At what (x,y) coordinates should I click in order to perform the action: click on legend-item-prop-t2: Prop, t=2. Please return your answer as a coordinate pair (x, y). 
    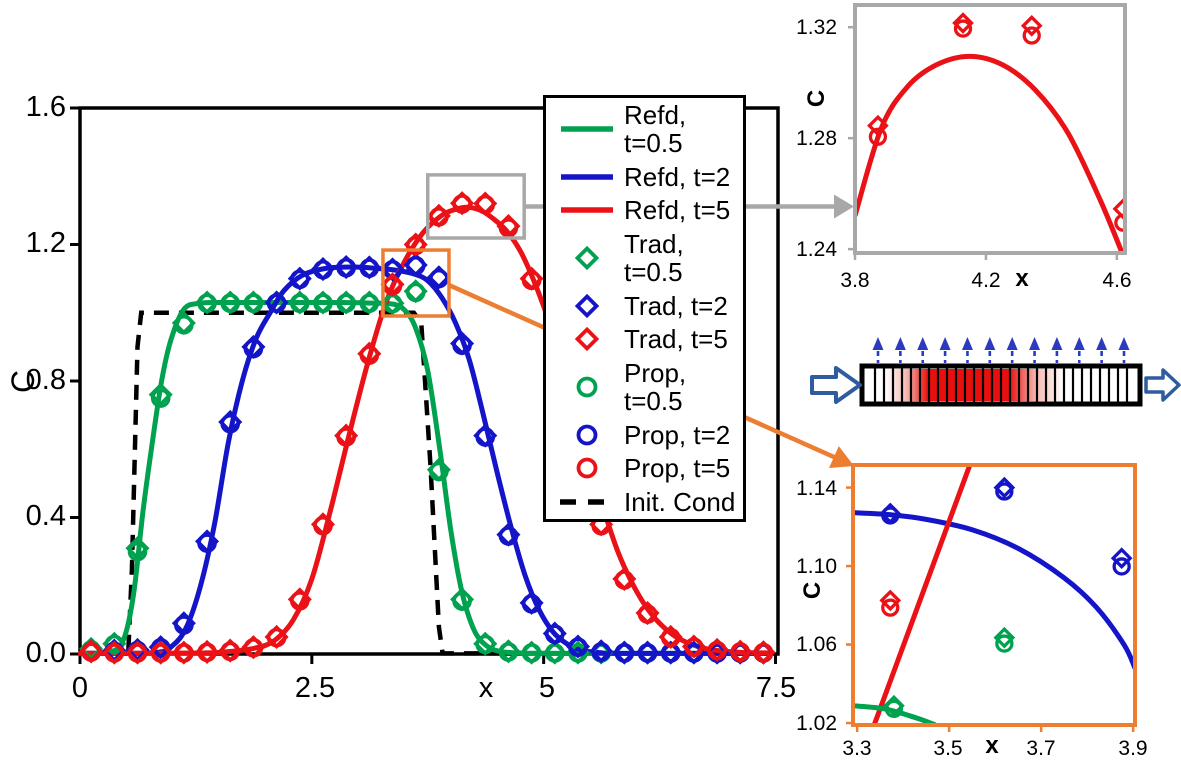
    Looking at the image, I should click on (644, 435).